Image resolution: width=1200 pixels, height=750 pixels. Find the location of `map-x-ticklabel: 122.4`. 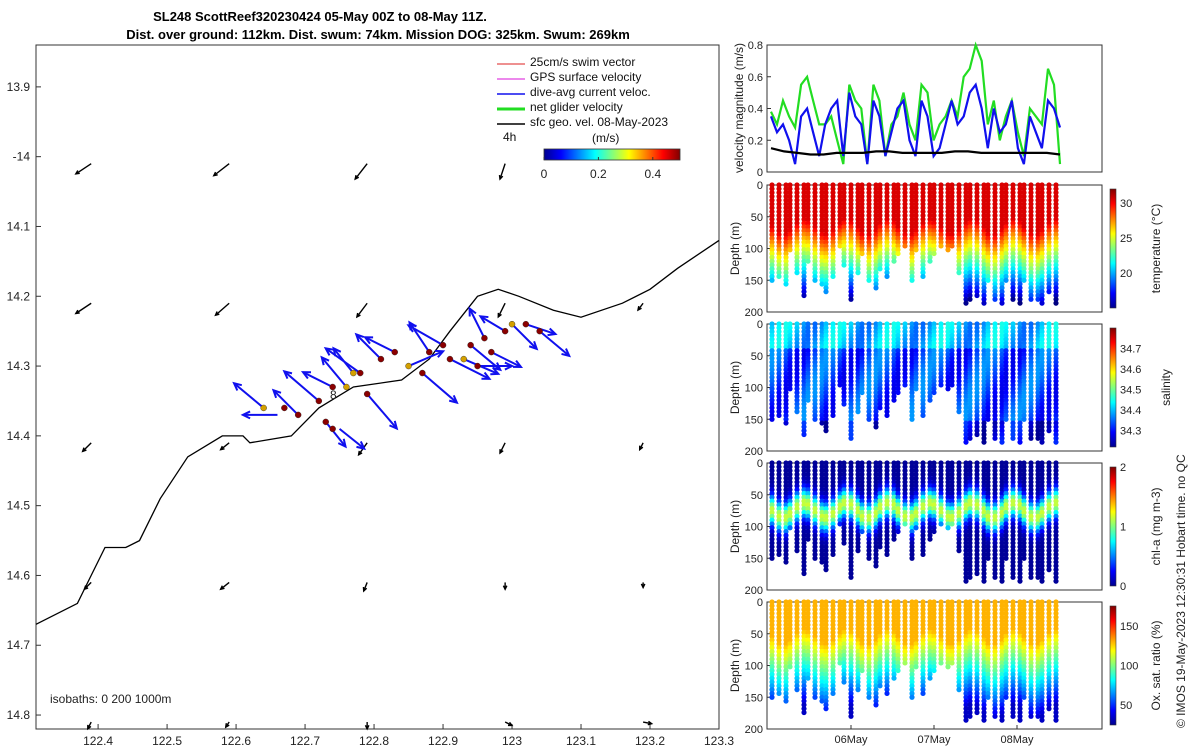

map-x-ticklabel: 122.4 is located at coordinates (98, 741).